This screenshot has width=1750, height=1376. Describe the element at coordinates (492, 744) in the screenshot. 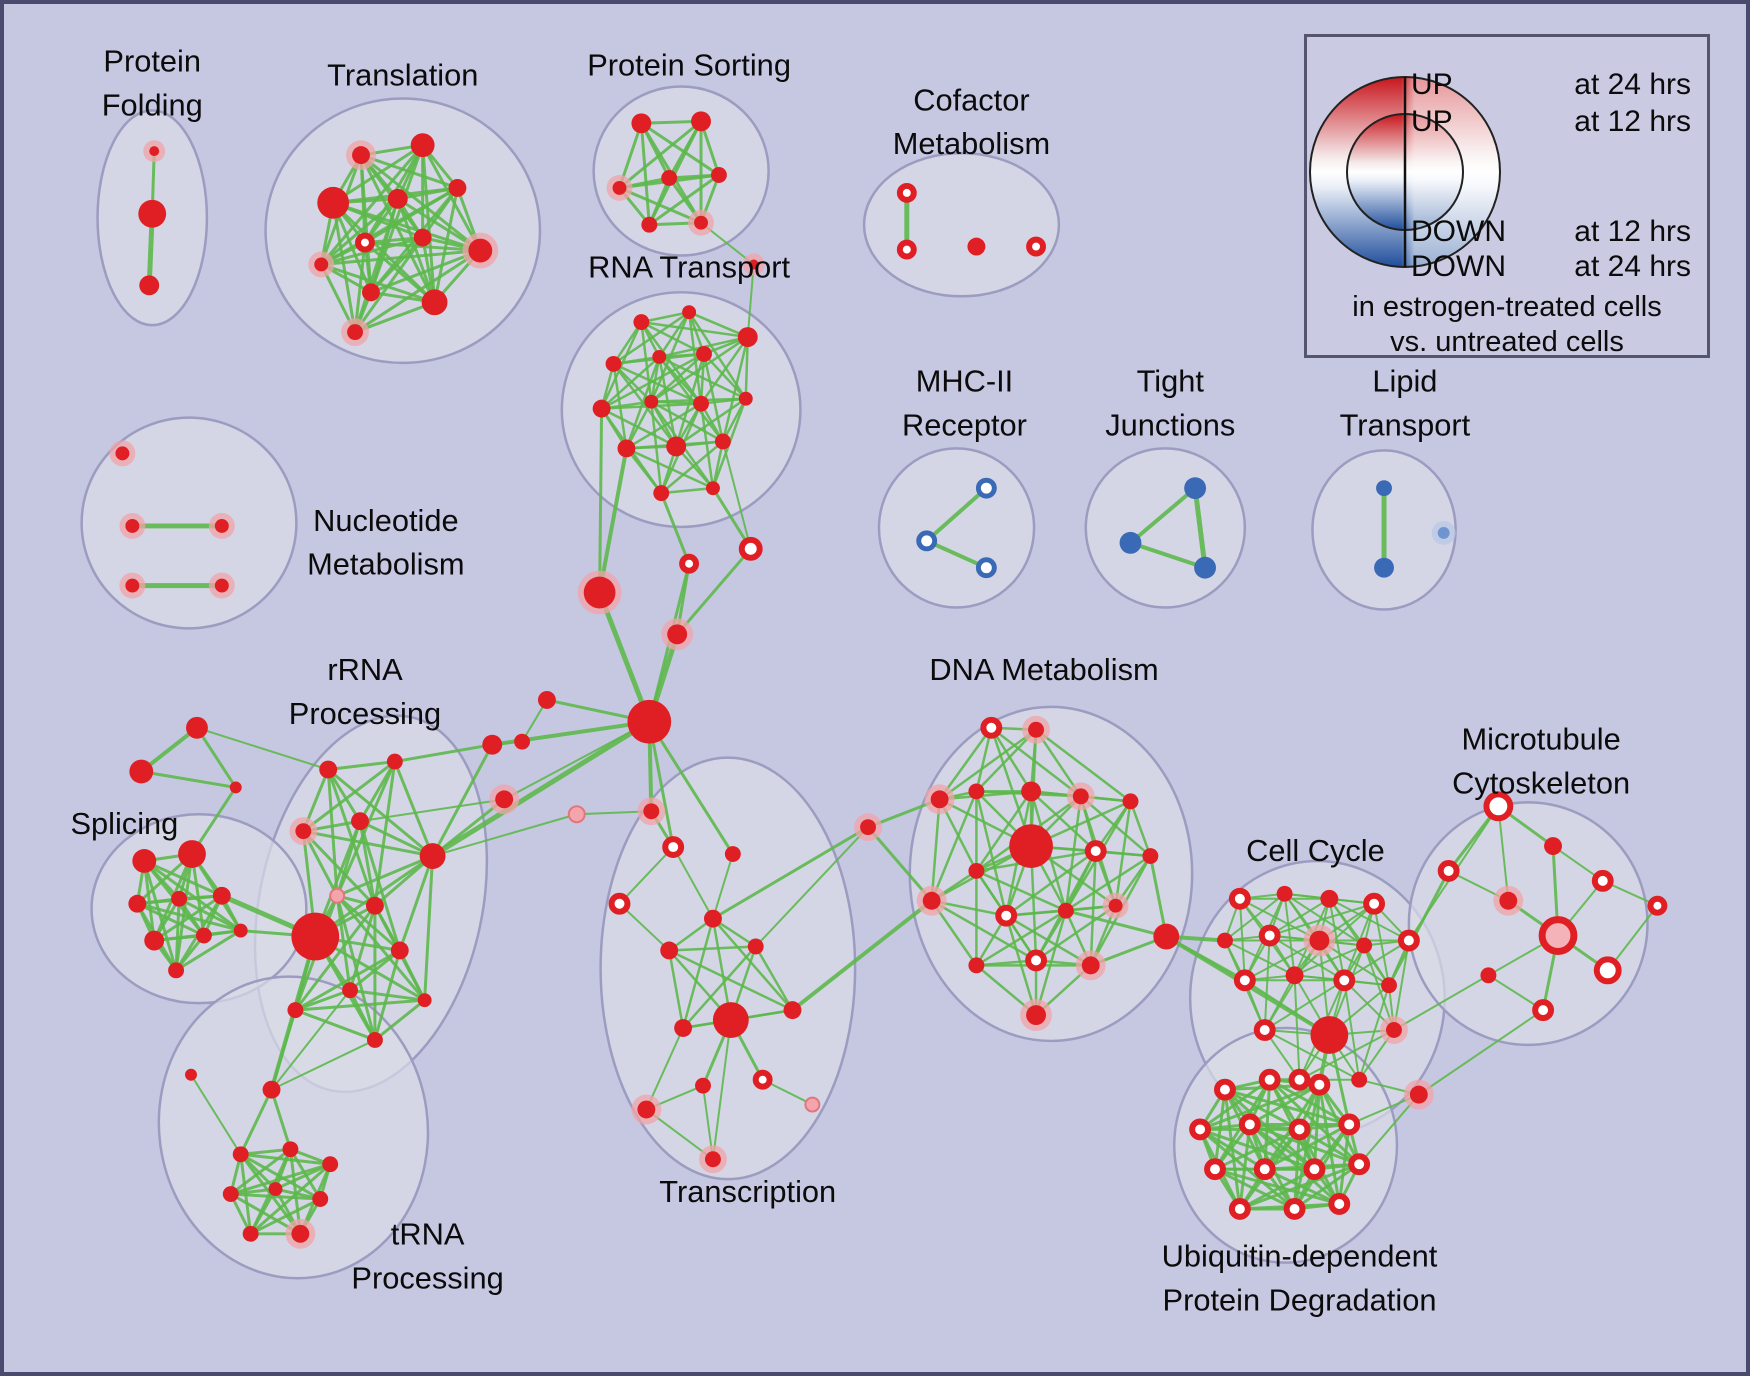

I see `node-rc1` at that location.